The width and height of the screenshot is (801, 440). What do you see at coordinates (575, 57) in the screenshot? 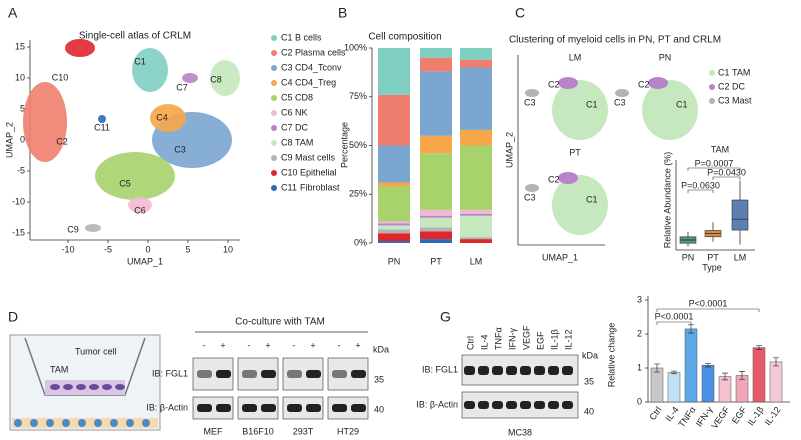
I see `sub-umap-title: LM` at bounding box center [575, 57].